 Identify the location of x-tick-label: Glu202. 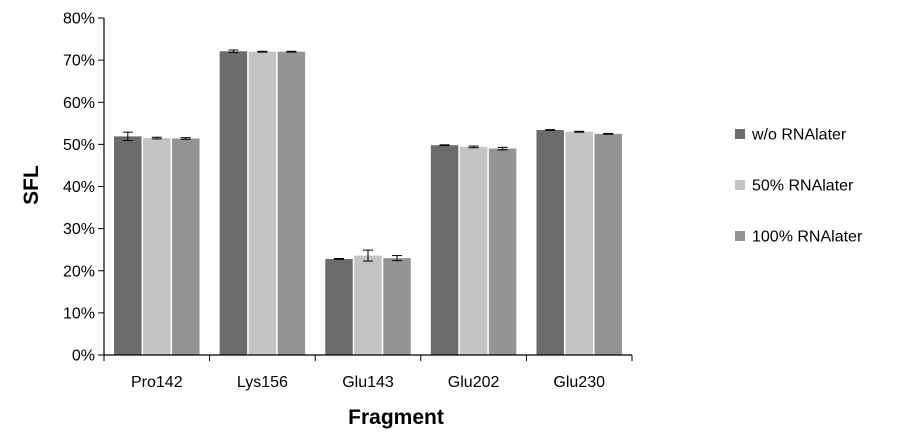
(474, 382).